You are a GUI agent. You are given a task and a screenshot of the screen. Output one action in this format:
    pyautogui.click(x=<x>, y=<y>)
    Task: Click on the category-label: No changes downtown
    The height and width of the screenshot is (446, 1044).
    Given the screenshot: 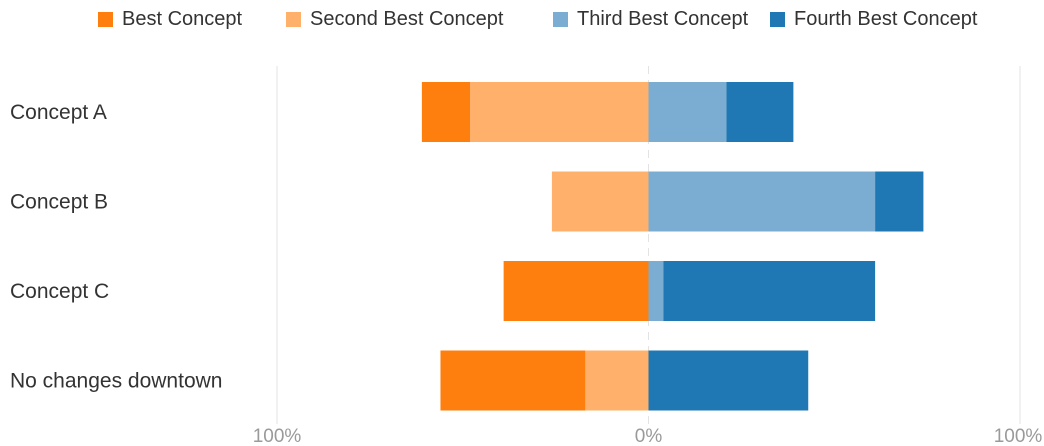 What is the action you would take?
    pyautogui.click(x=116, y=381)
    